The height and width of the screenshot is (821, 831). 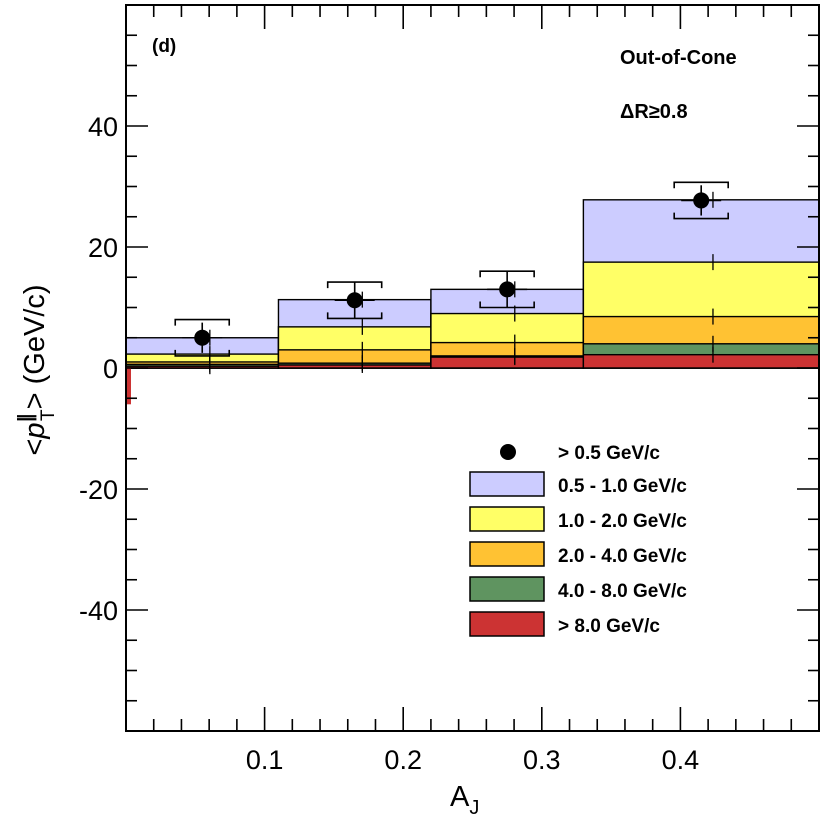 What do you see at coordinates (110, 369) in the screenshot?
I see `y-tick-label: 0` at bounding box center [110, 369].